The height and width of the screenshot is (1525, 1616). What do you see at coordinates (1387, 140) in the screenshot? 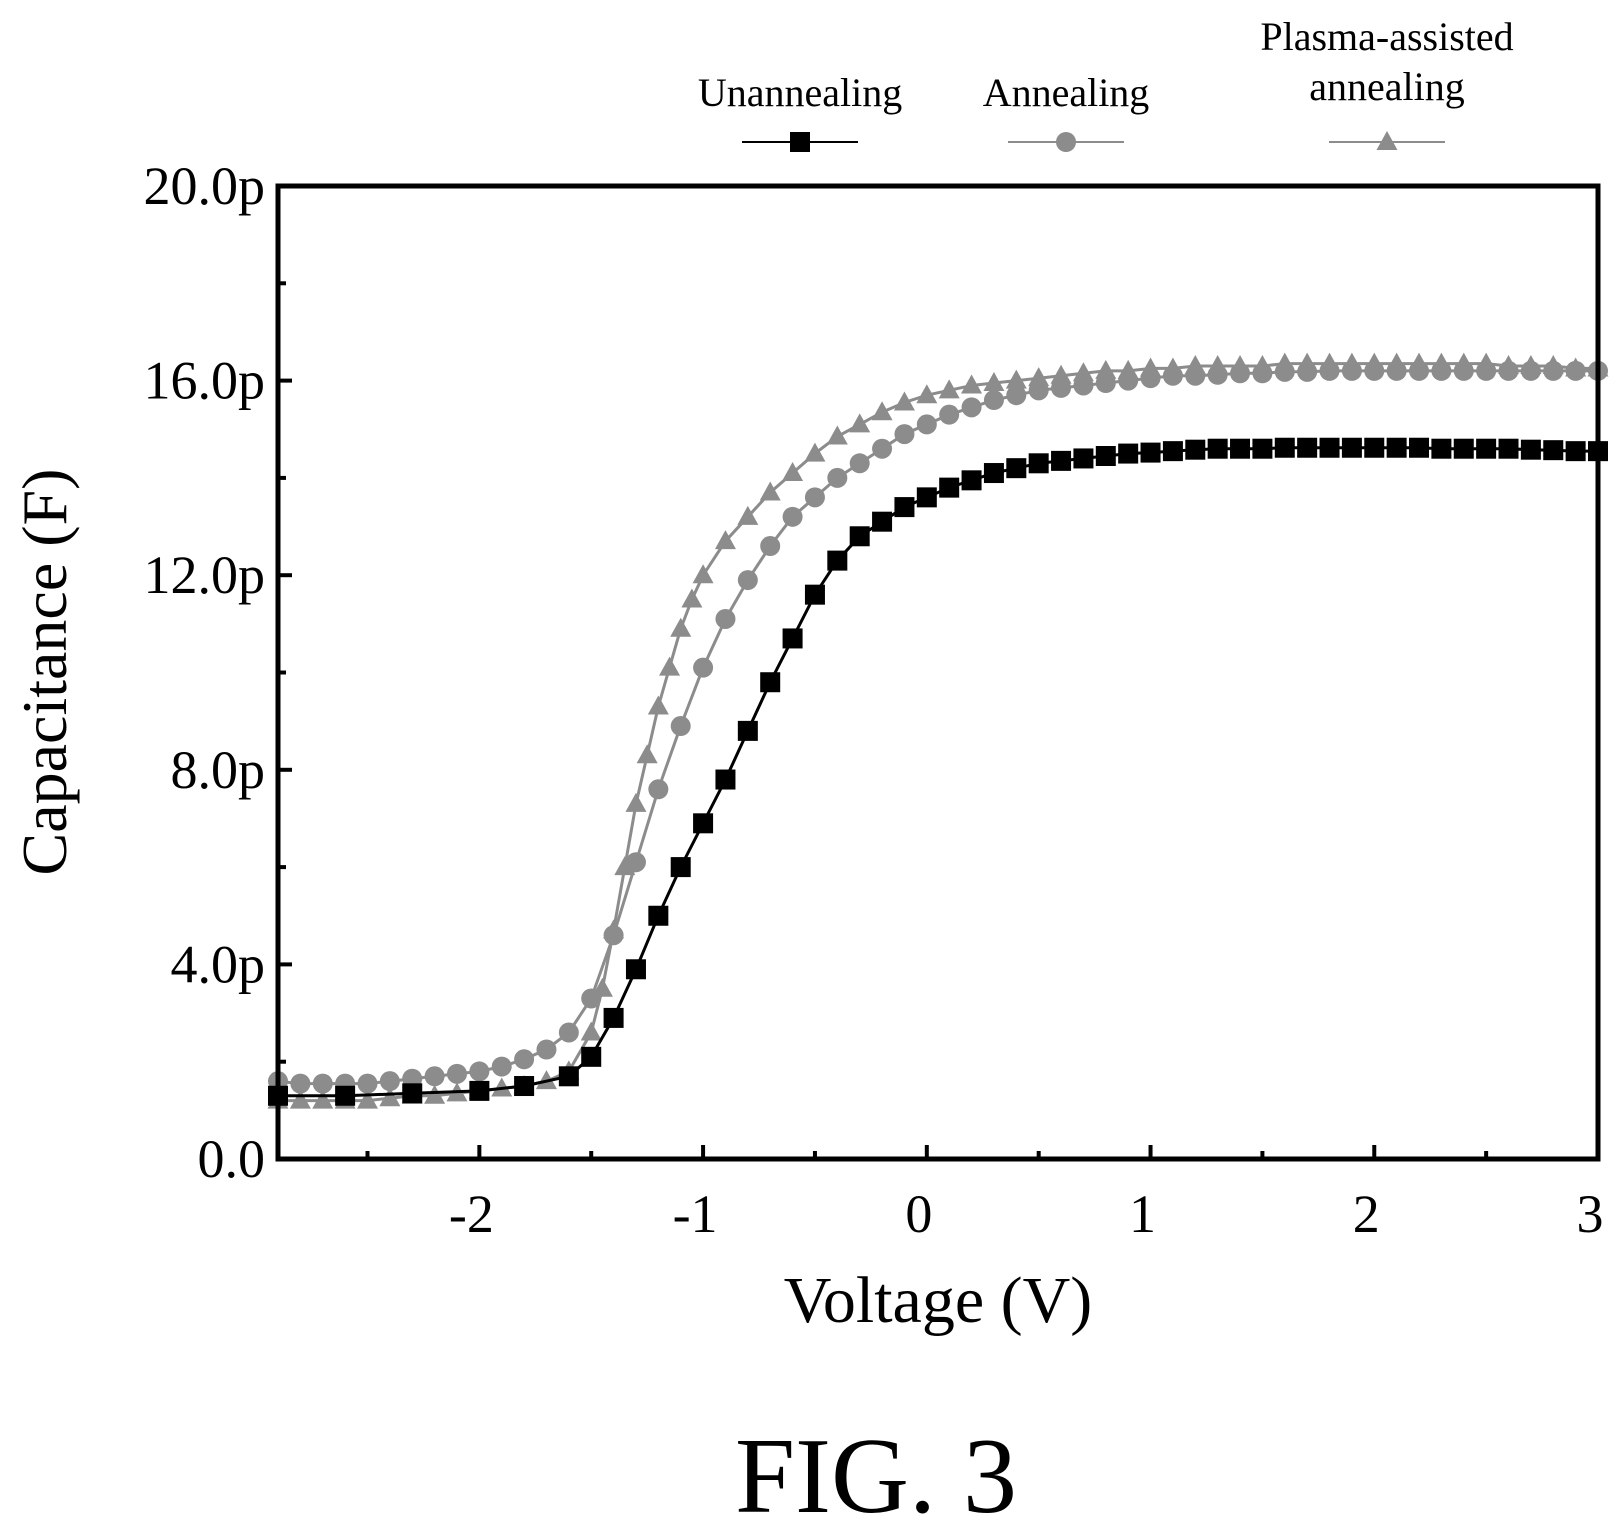
I see `legend-marker` at bounding box center [1387, 140].